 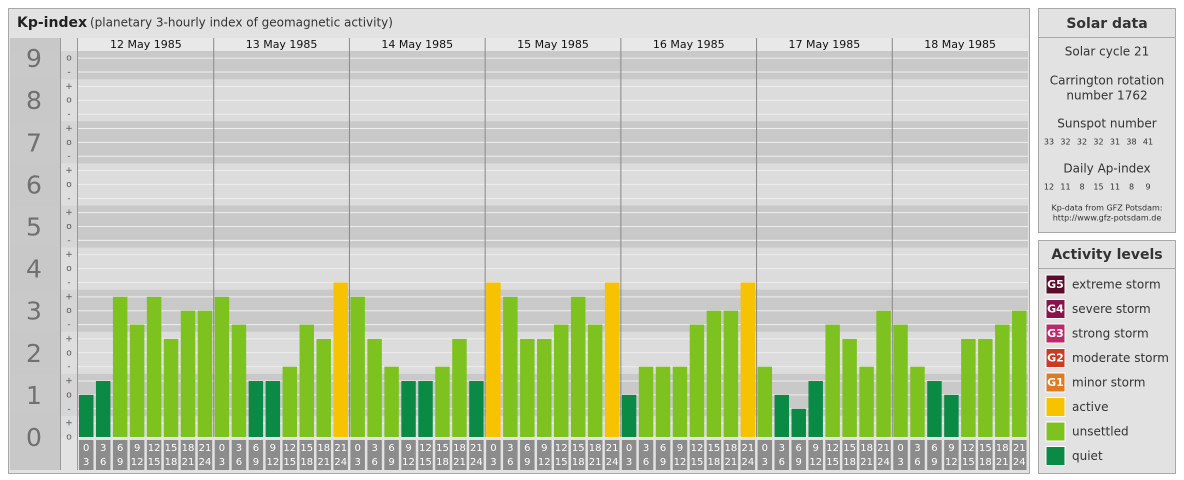 I want to click on ap-number: 11, so click(x=1065, y=187).